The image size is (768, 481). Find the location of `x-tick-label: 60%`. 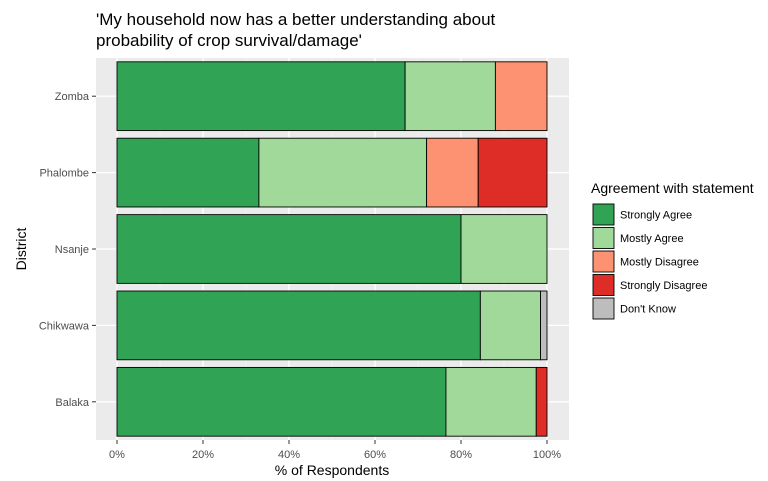

x-tick-label: 60% is located at coordinates (375, 455).